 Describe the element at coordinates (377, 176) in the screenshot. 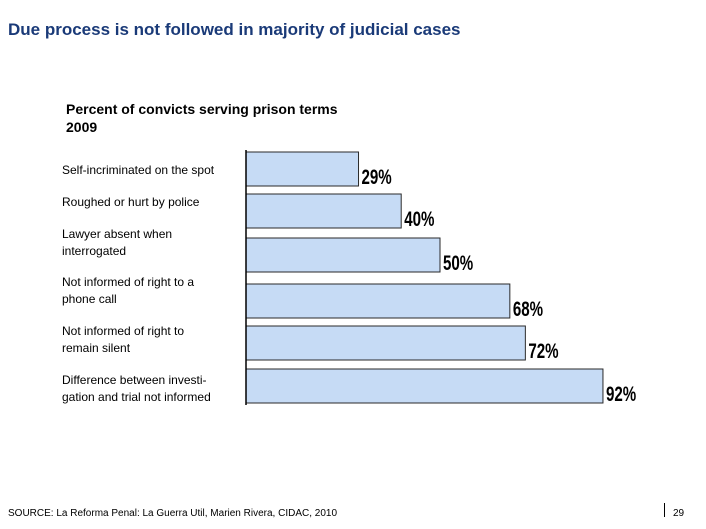

I see `data-label-1: 29%` at that location.